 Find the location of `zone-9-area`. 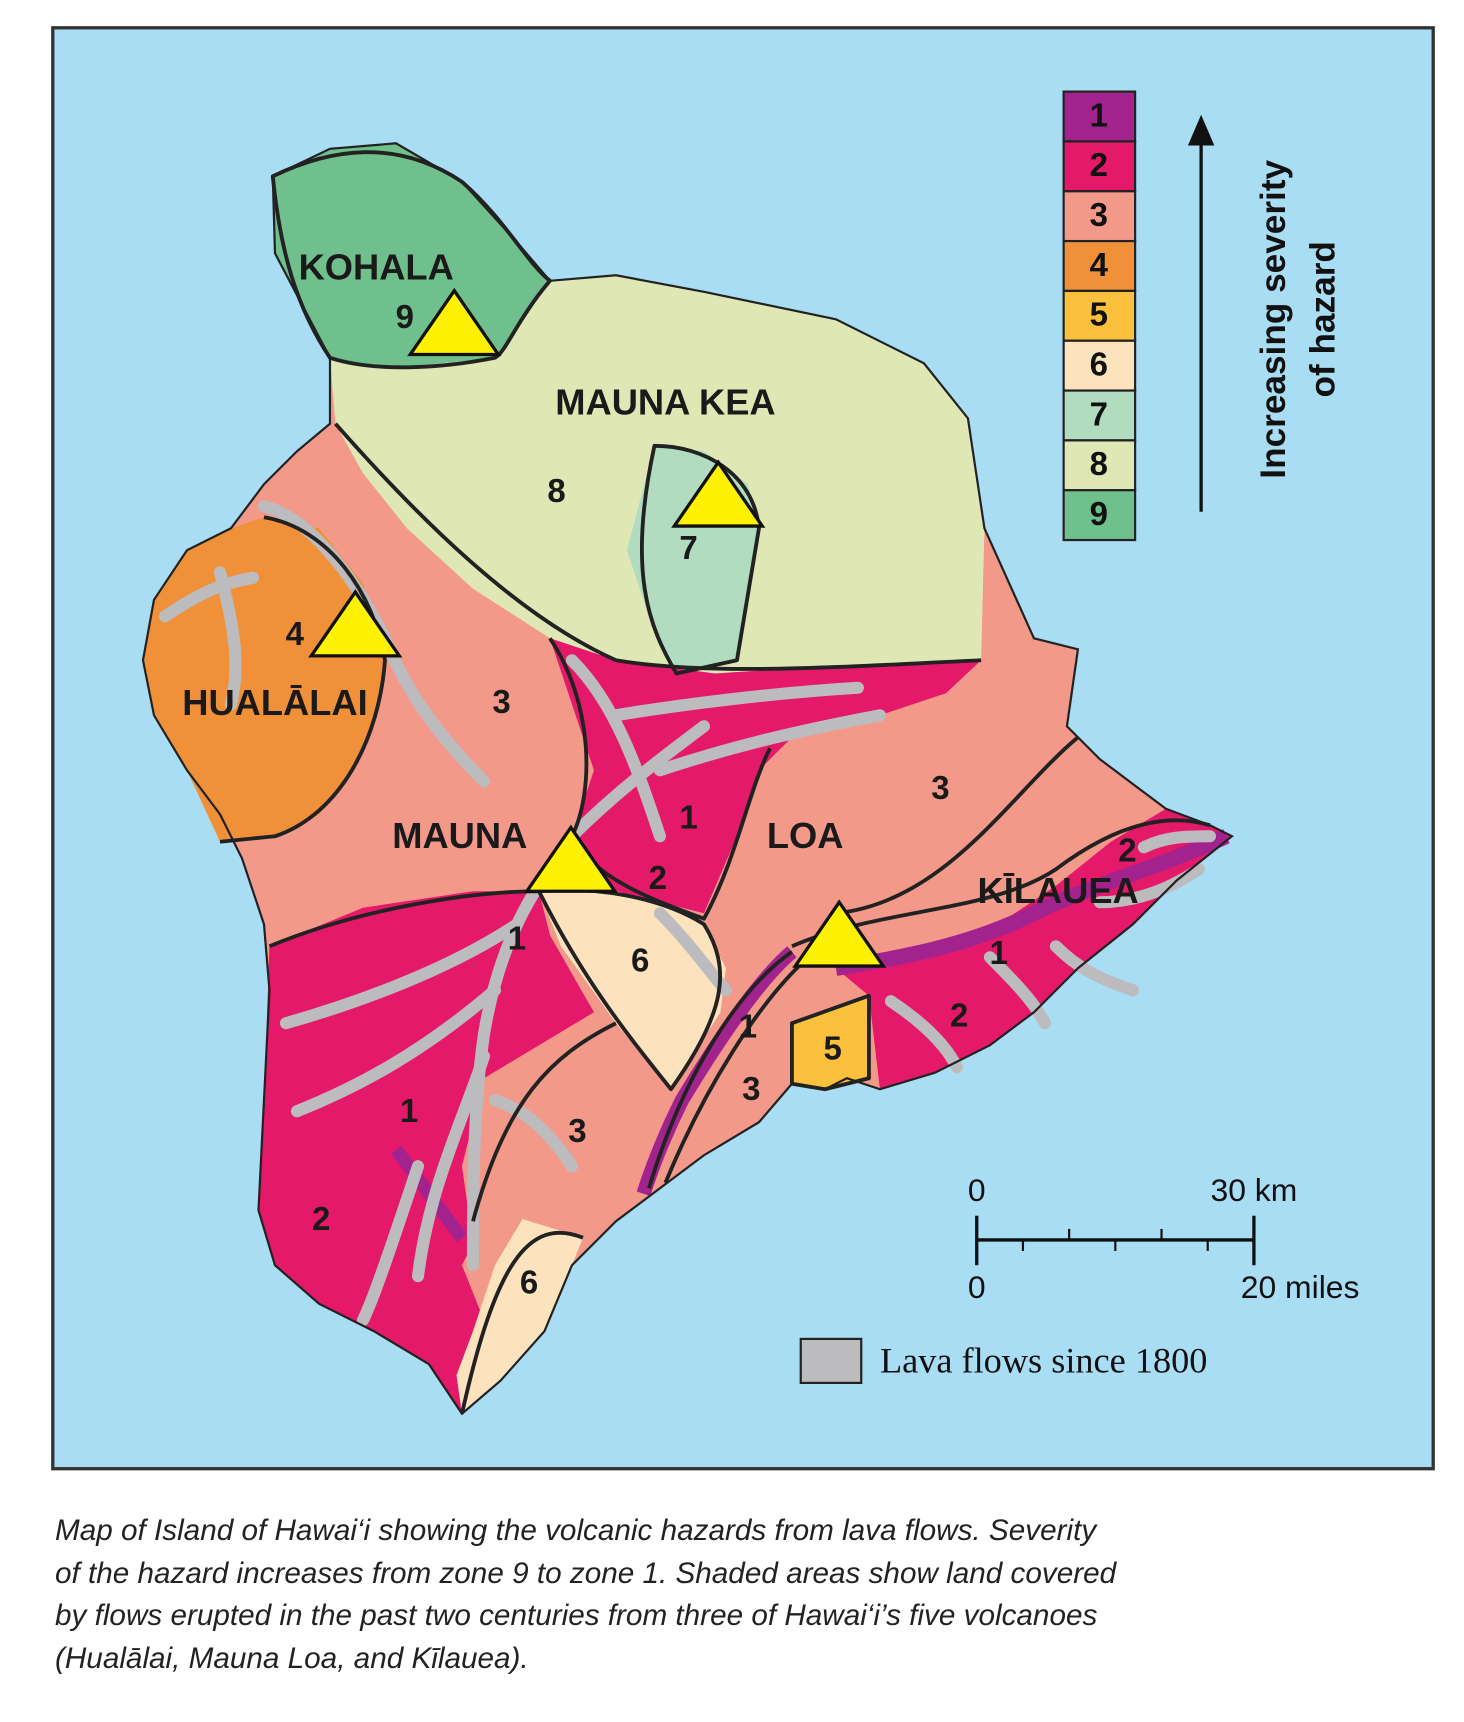

zone-9-area is located at coordinates (411, 256).